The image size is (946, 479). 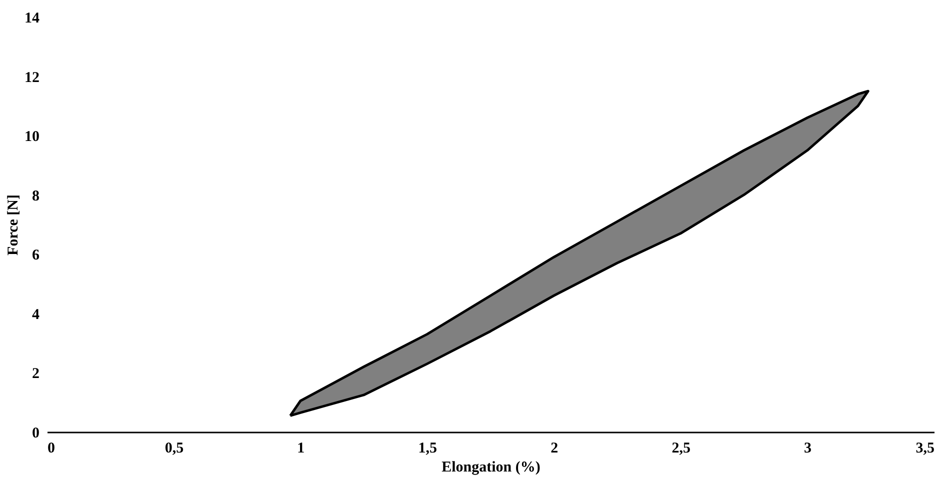 I want to click on y-axis-title: Force [N], so click(x=14, y=225).